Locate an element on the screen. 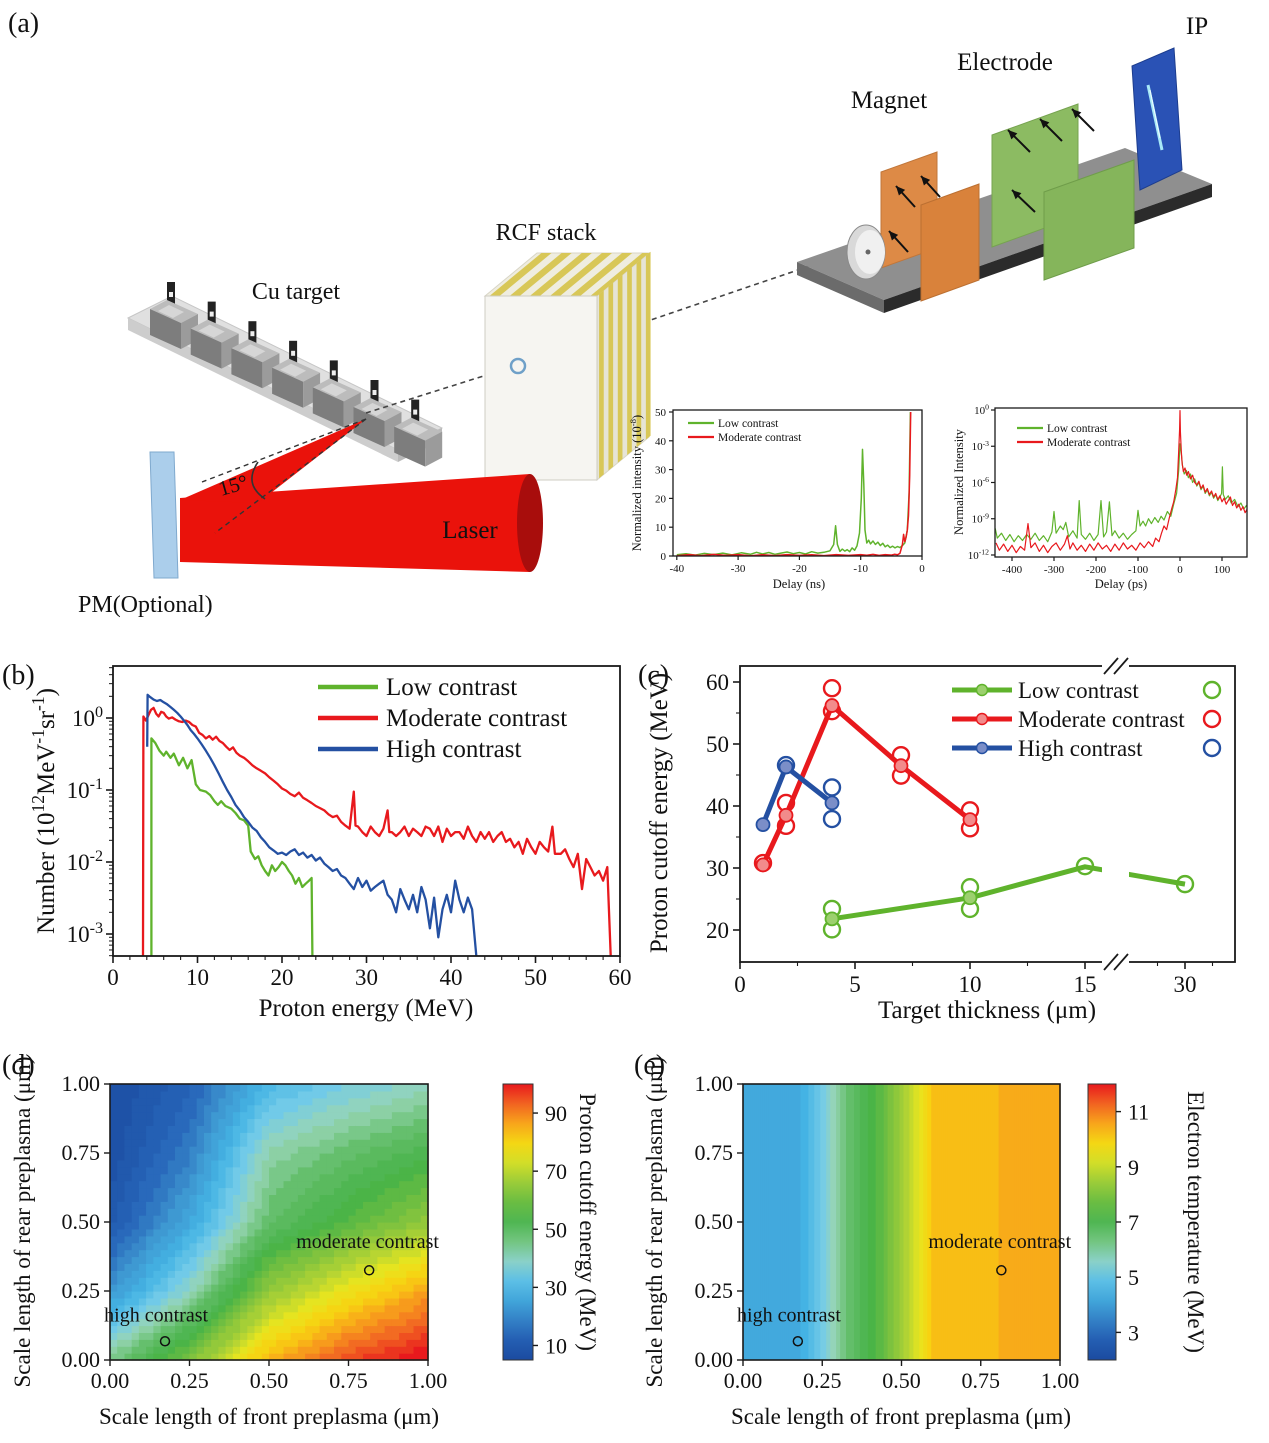  legend-open-circle-moderate is located at coordinates (1212, 719).